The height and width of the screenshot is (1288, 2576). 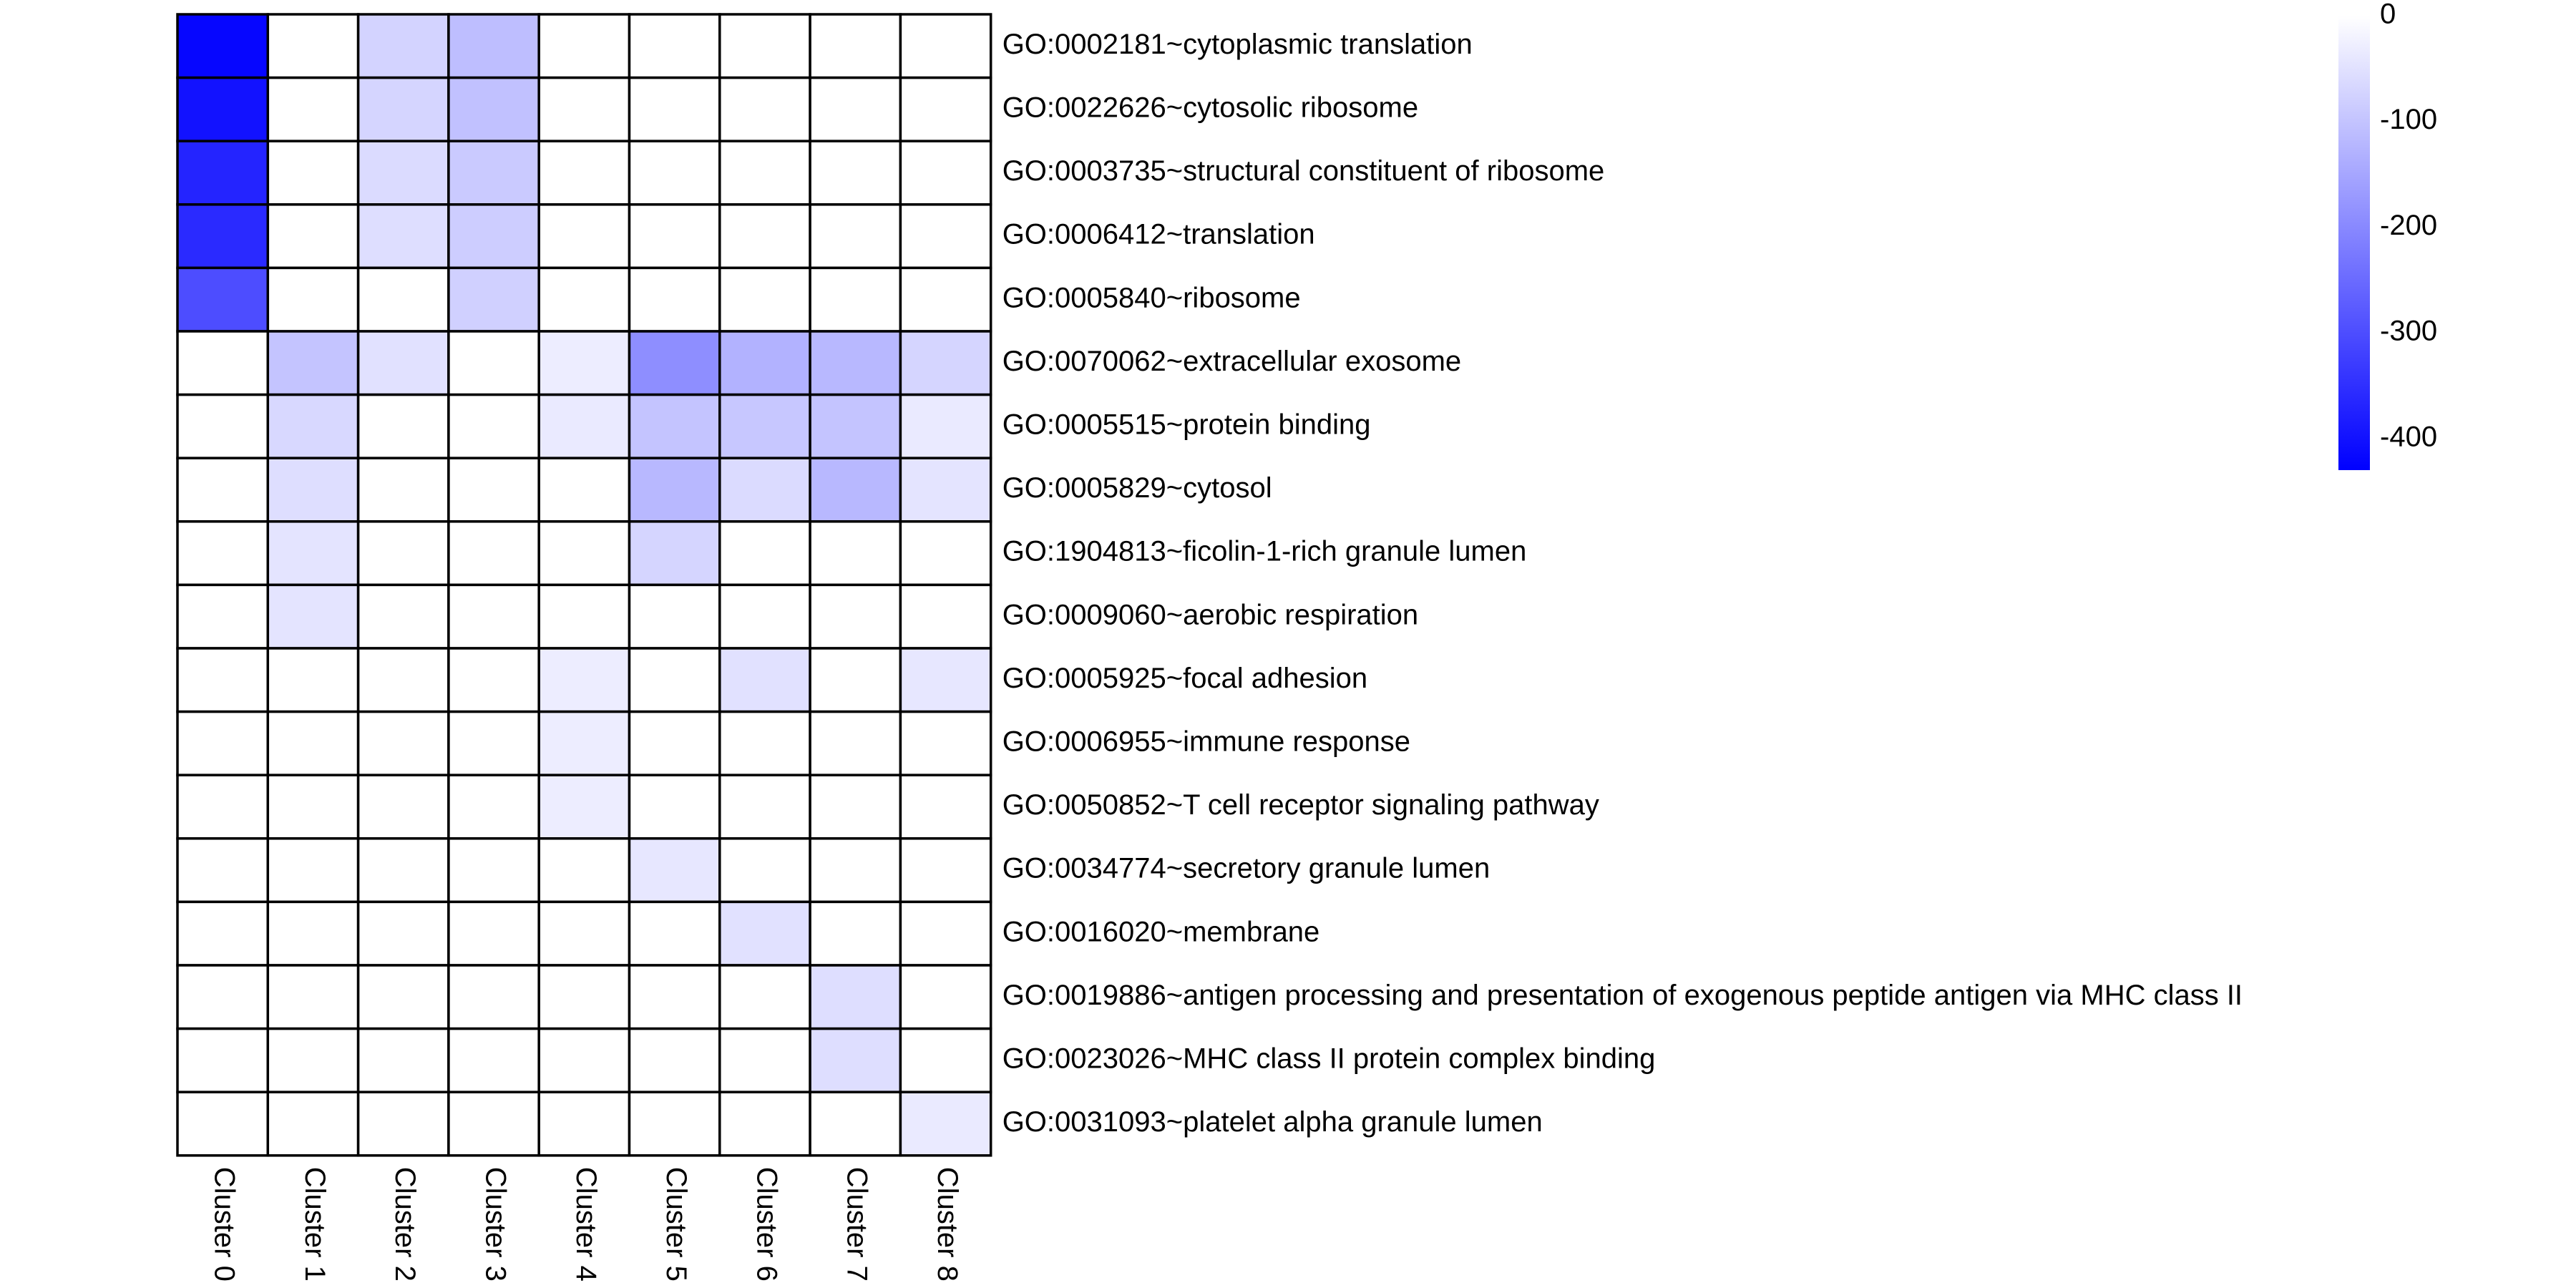 I want to click on heatmap-cell-r15-c7, so click(x=855, y=997).